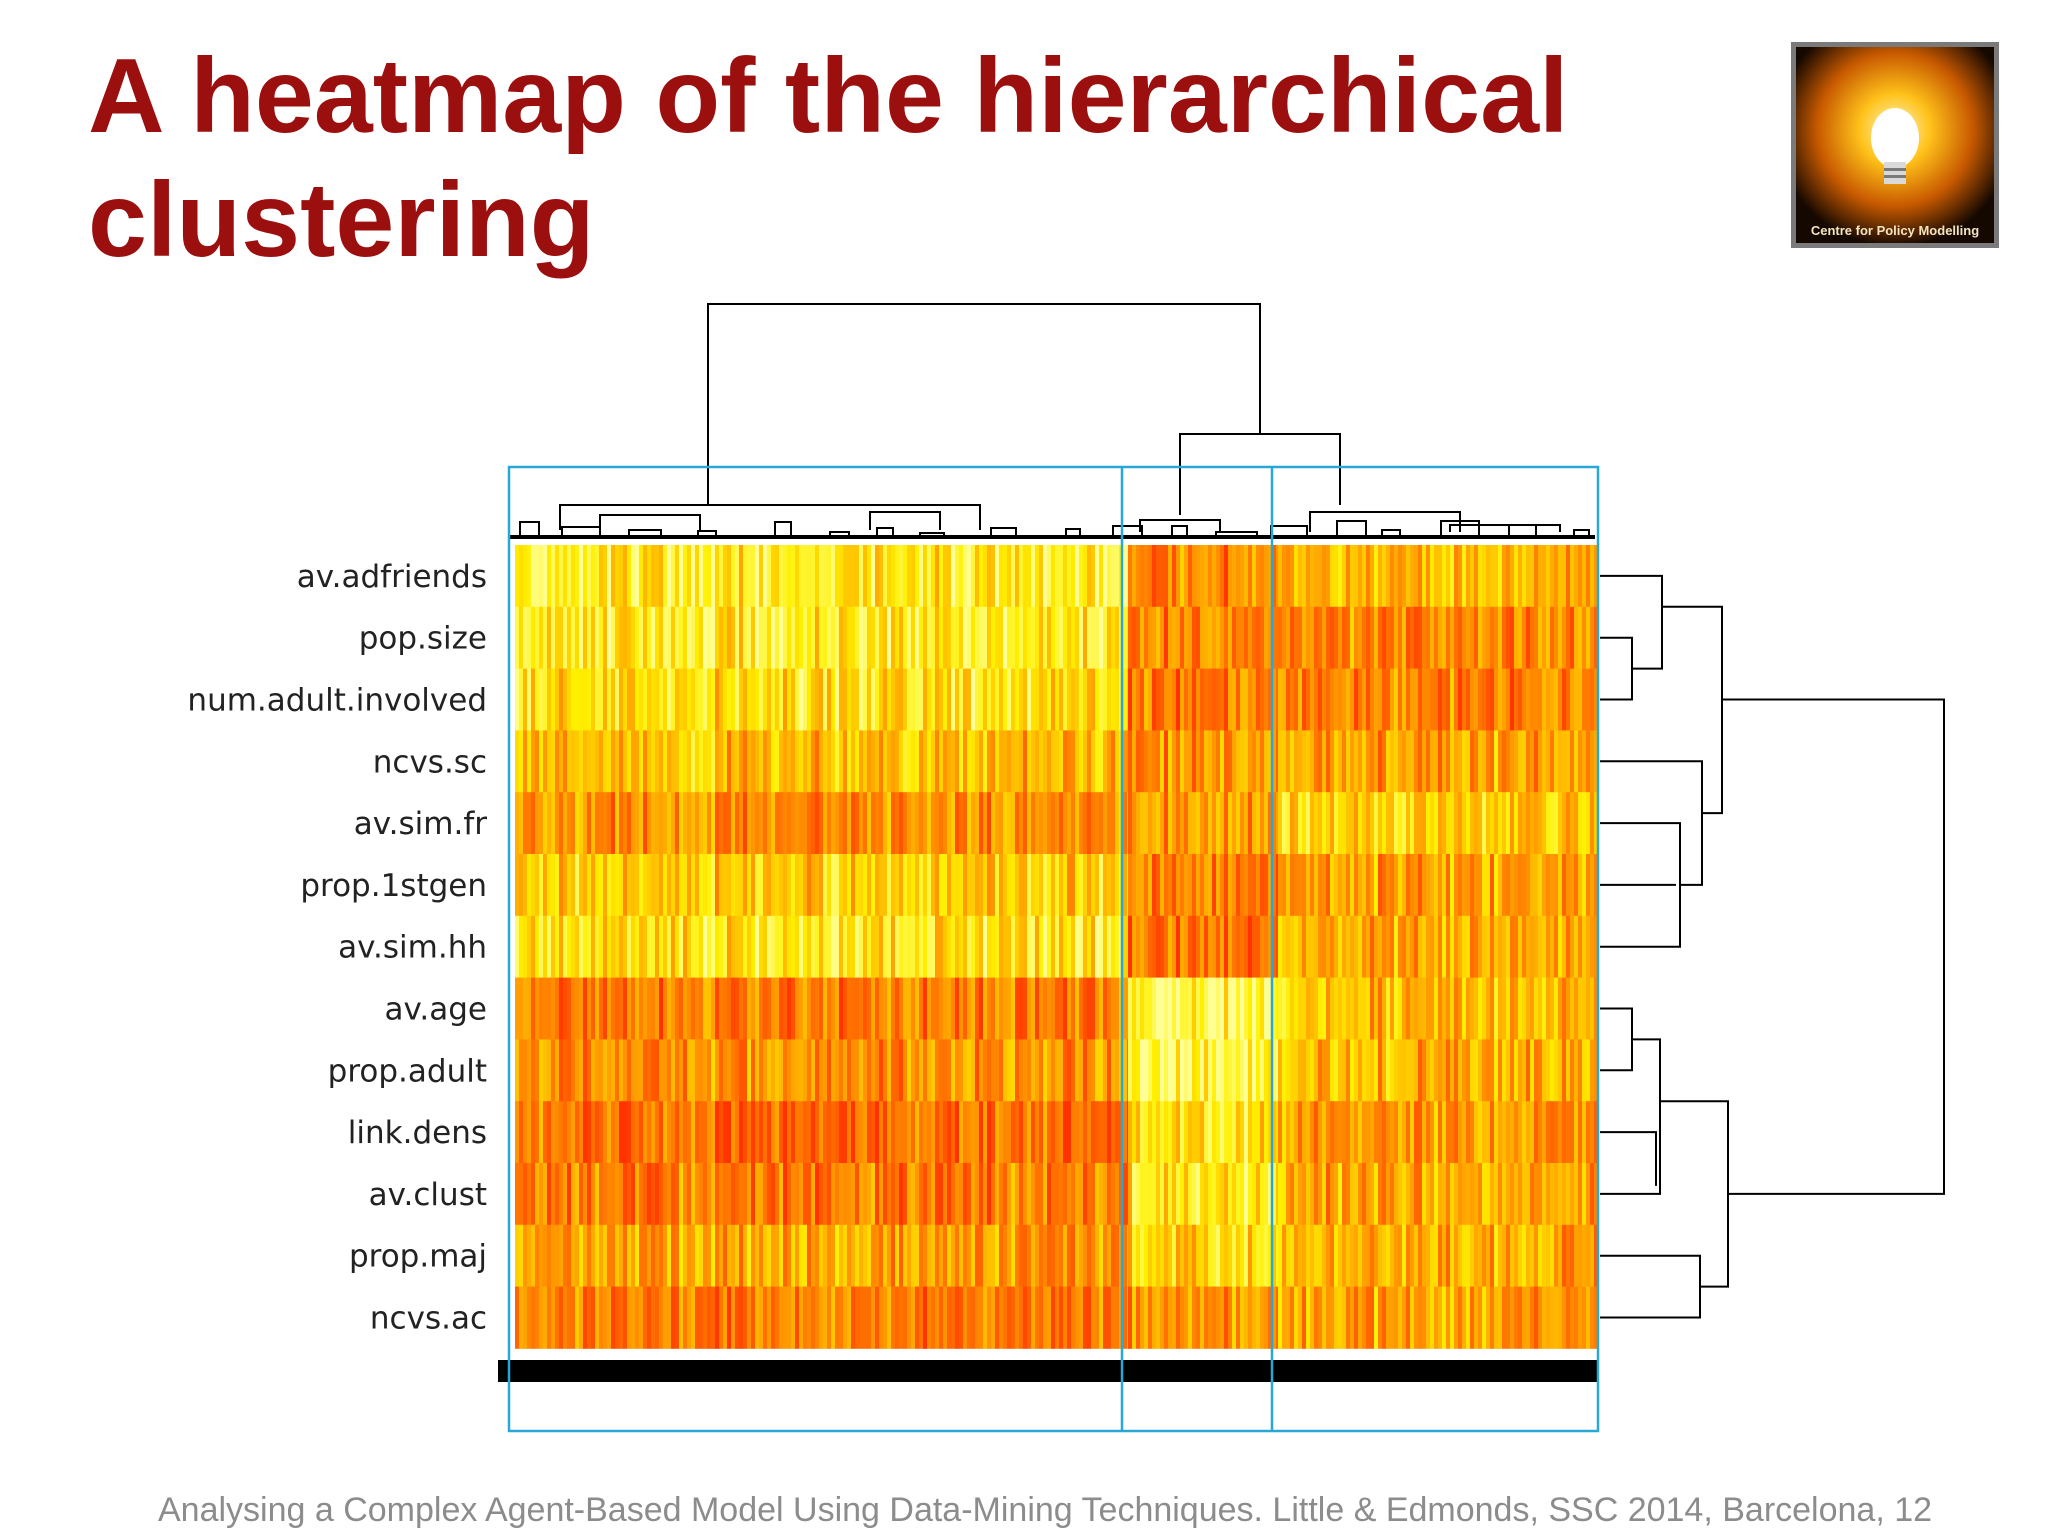  What do you see at coordinates (828, 158) in the screenshot?
I see `slide-title: A heatmap of the hierarchical clustering` at bounding box center [828, 158].